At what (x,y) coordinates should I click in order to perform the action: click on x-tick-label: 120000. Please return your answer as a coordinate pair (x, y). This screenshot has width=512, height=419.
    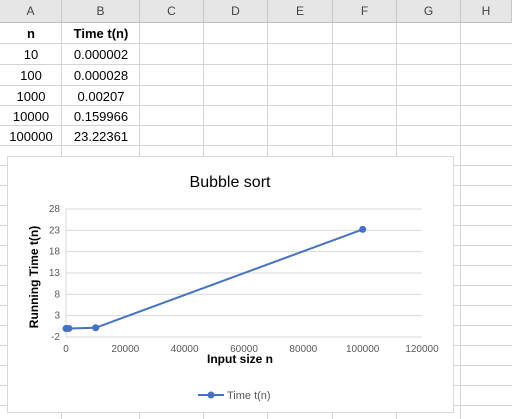
    Looking at the image, I should click on (422, 349).